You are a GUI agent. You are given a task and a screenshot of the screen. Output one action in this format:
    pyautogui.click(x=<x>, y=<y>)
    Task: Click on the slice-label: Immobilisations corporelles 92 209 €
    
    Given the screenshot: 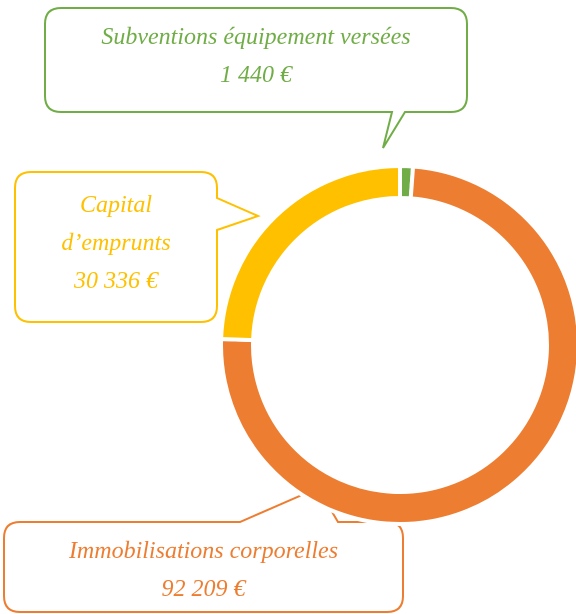 What is the action you would take?
    pyautogui.click(x=203, y=570)
    